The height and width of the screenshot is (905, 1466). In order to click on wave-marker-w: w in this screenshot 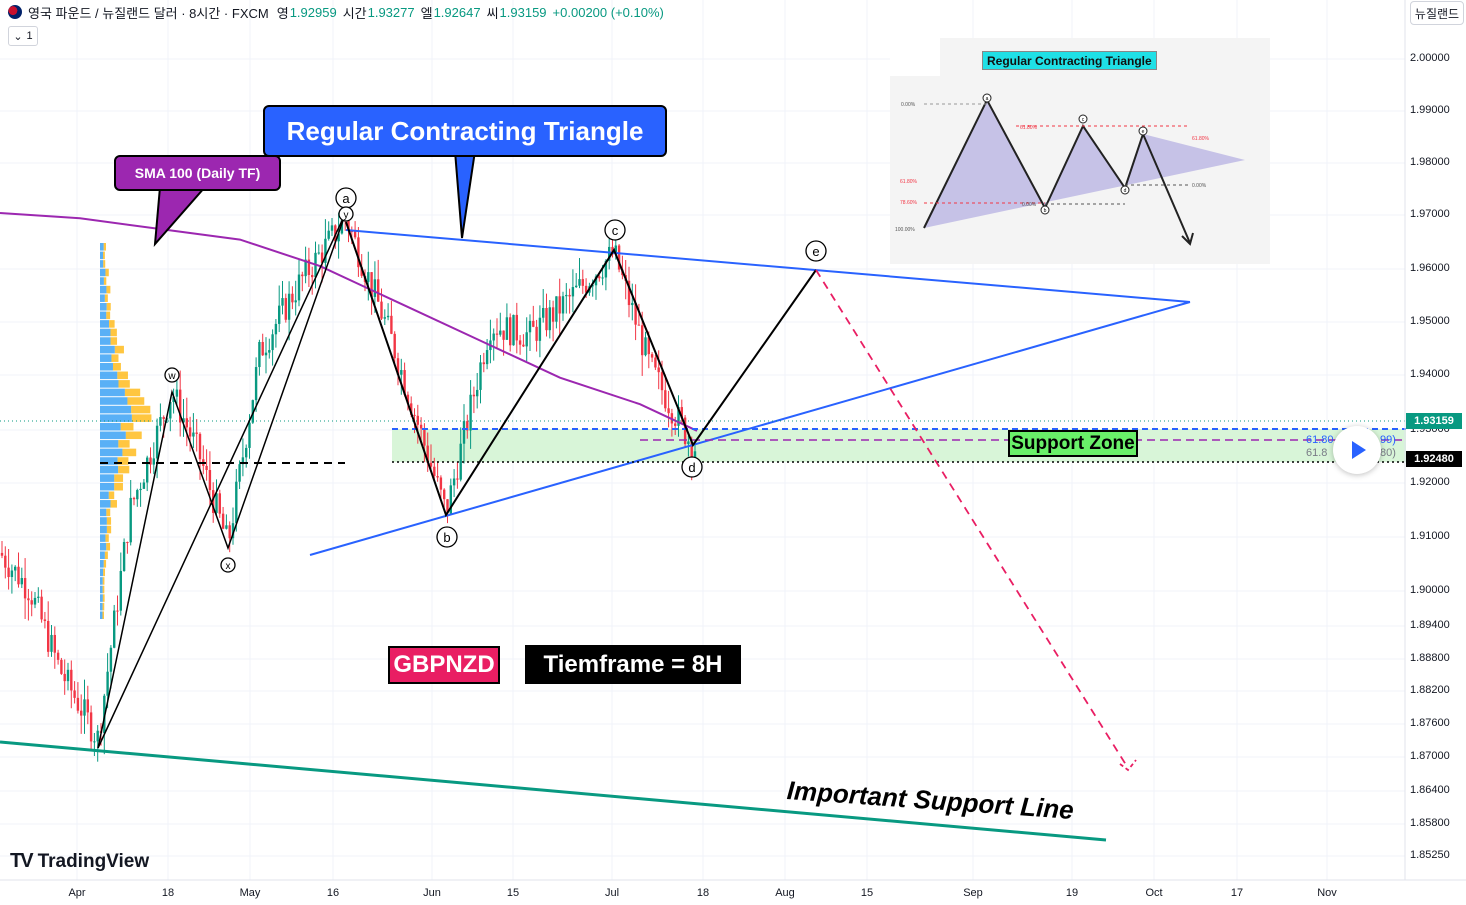, I will do `click(172, 375)`.